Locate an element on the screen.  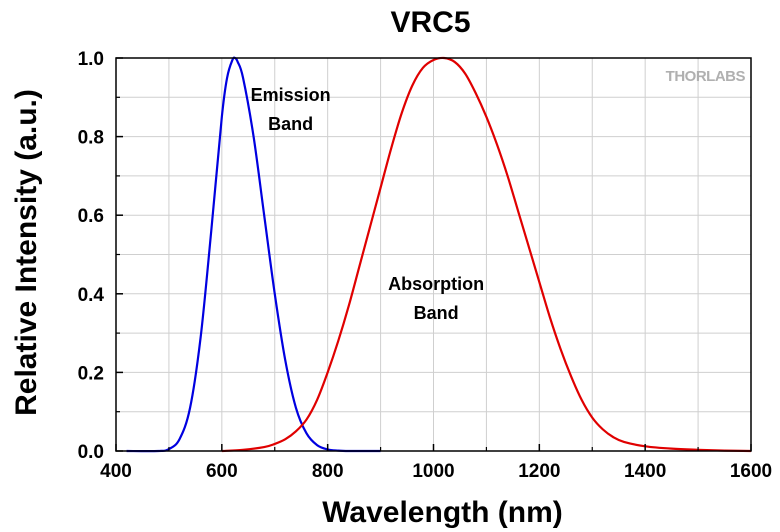
x-tick-label: 800 is located at coordinates (328, 471).